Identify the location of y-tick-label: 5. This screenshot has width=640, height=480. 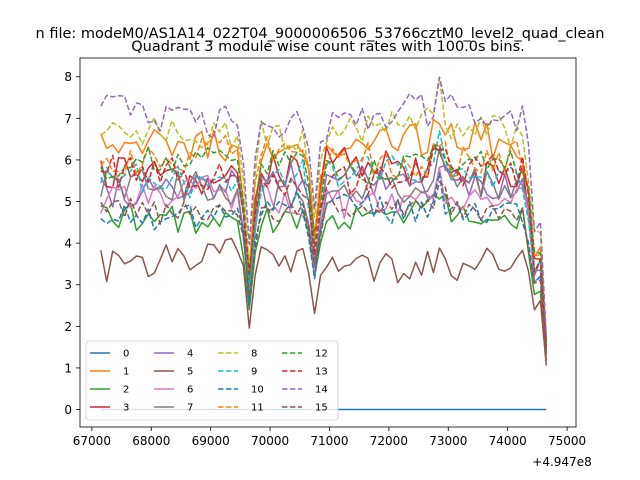
(68, 202).